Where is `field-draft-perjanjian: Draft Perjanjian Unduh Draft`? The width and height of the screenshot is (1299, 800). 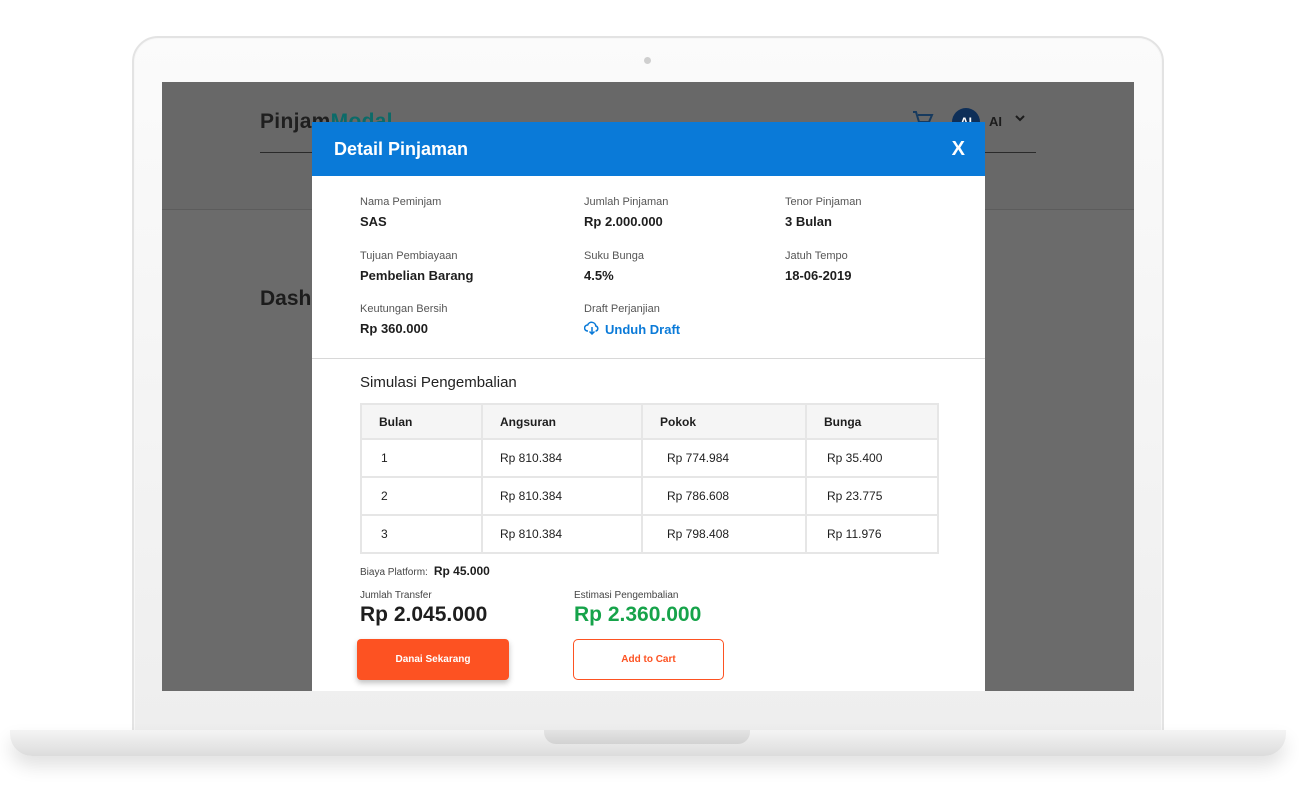 field-draft-perjanjian: Draft Perjanjian Unduh Draft is located at coordinates (632, 320).